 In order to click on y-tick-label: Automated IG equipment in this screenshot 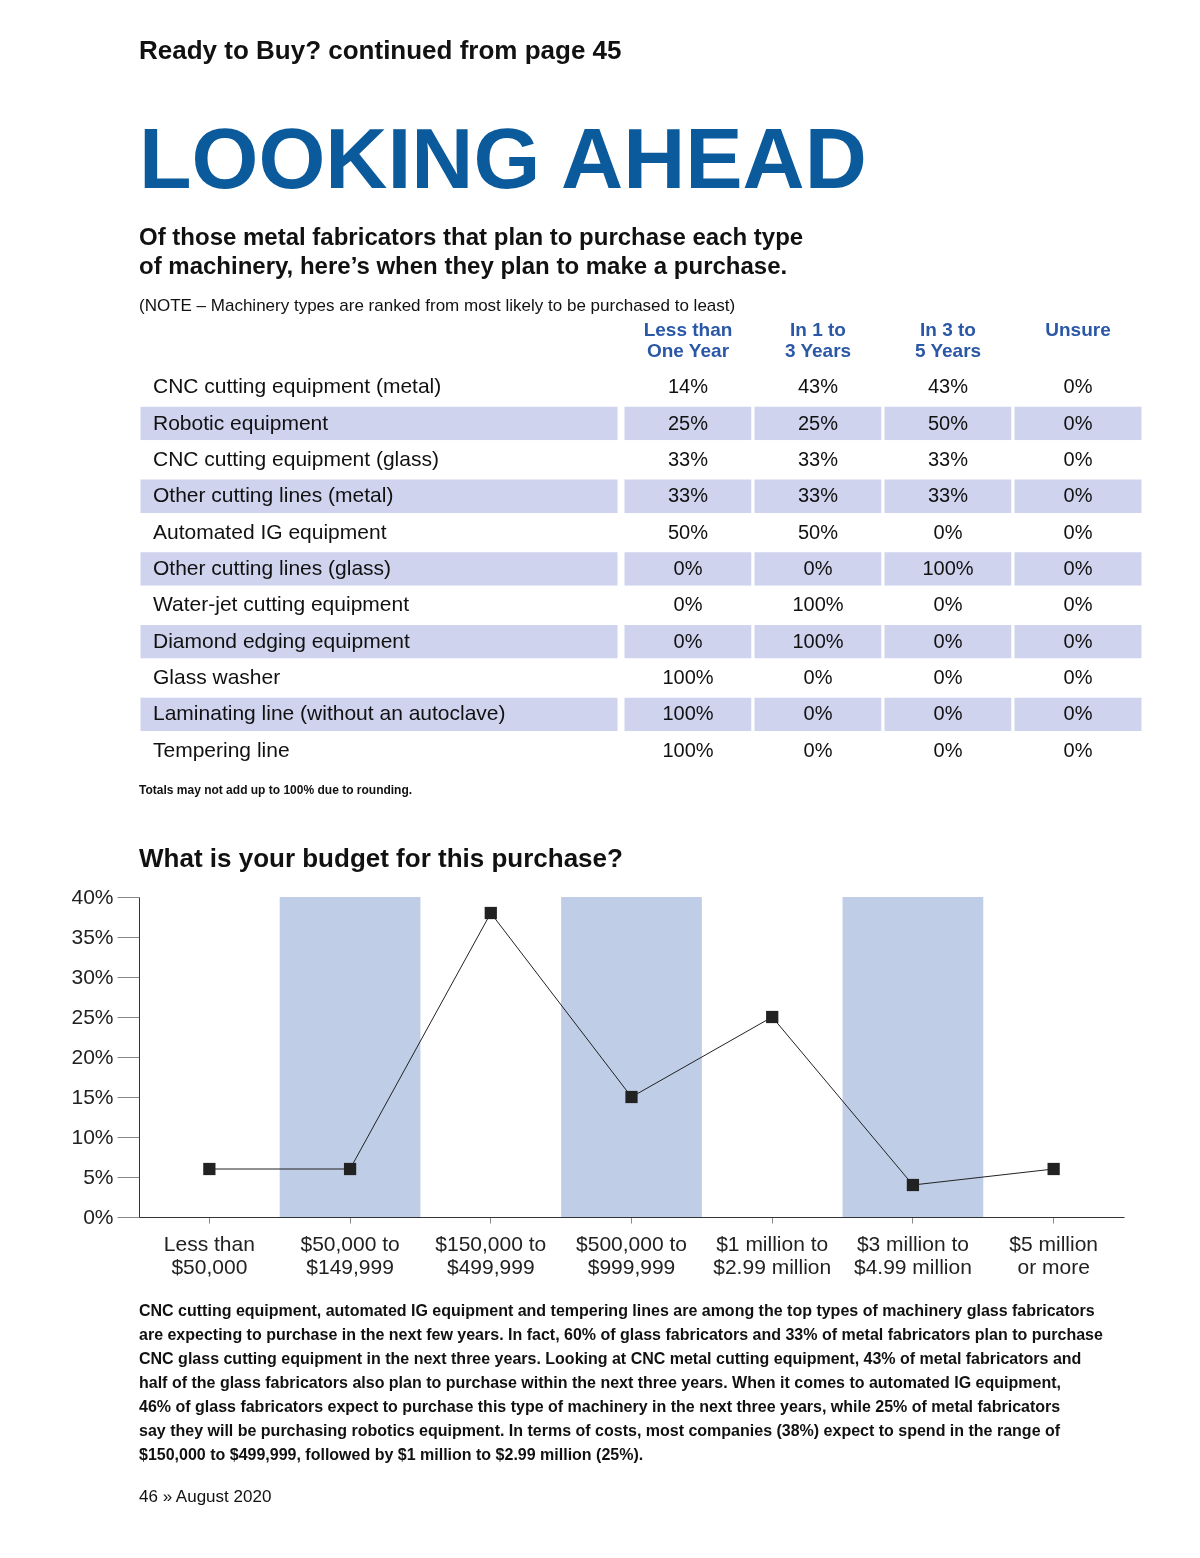, I will do `click(270, 531)`.